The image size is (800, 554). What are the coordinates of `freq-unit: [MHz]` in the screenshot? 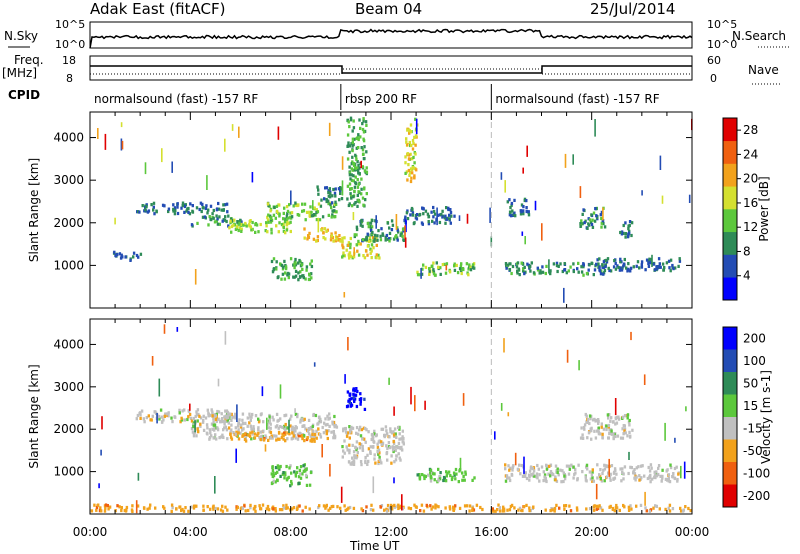 It's located at (19, 73).